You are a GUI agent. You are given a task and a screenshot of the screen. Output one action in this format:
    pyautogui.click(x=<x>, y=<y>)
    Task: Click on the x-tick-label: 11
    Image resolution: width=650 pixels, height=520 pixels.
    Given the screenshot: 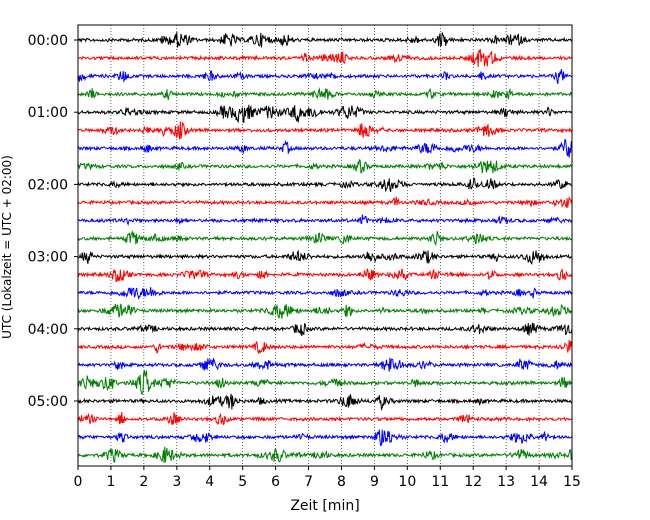 What is the action you would take?
    pyautogui.click(x=440, y=482)
    